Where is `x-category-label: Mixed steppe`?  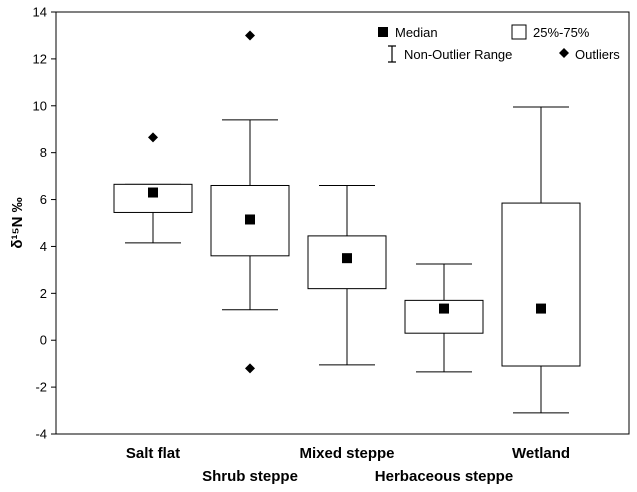 x-category-label: Mixed steppe is located at coordinates (346, 453).